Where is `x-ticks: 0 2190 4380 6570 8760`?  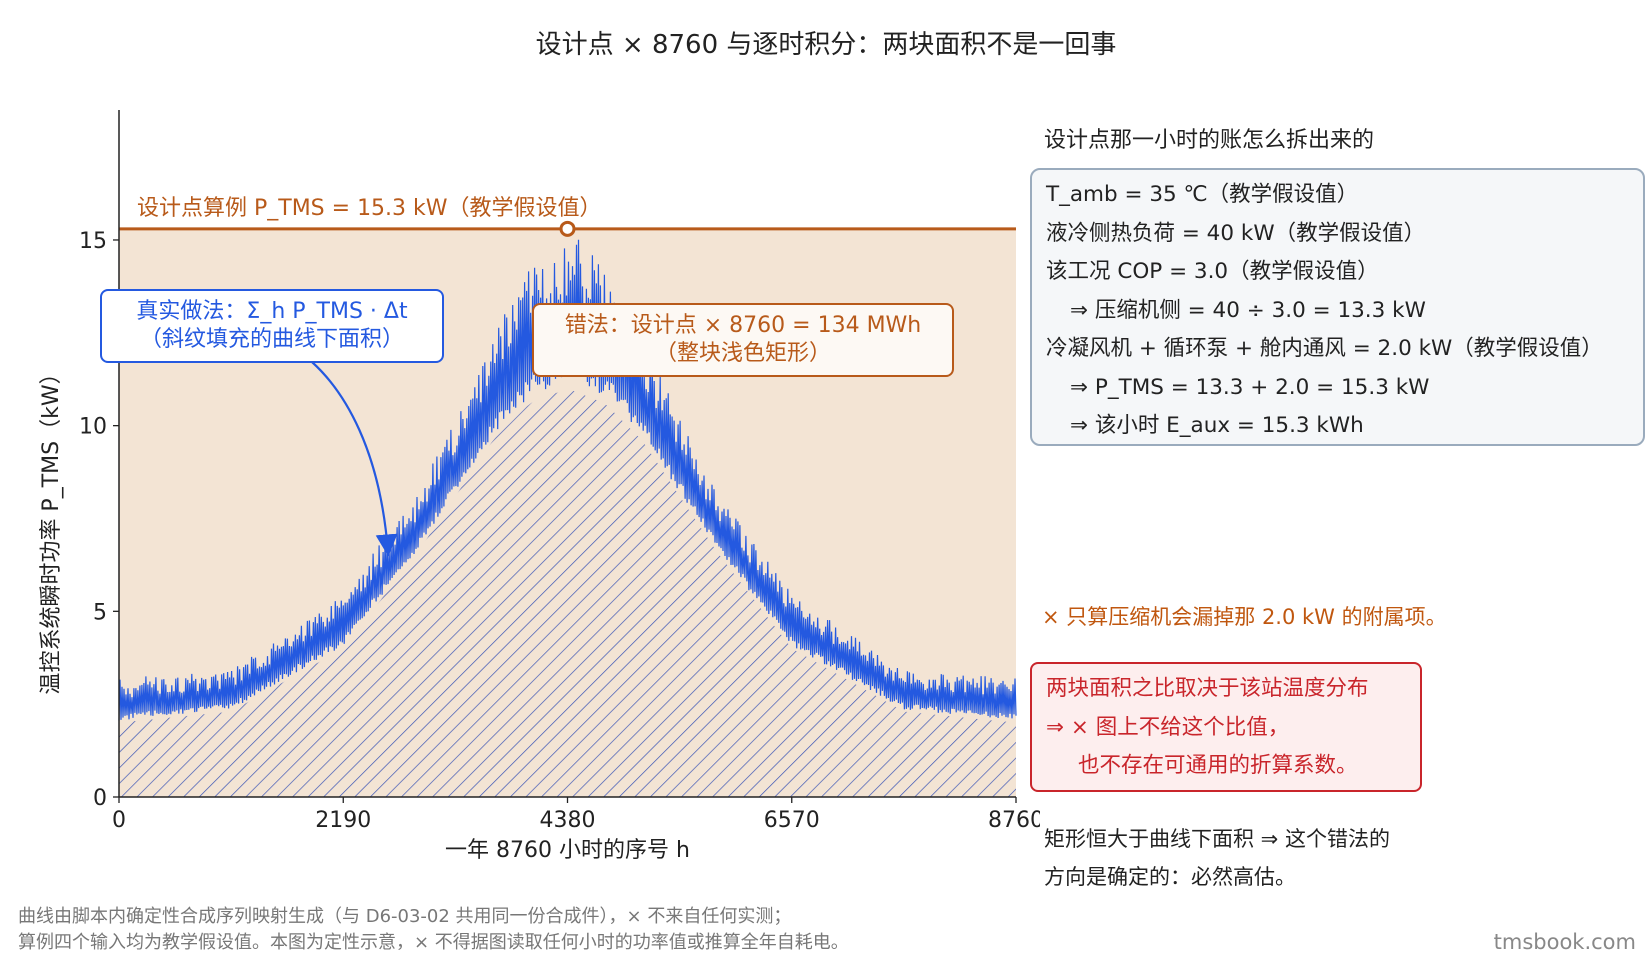
x-ticks: 0 2190 4380 6570 8760 is located at coordinates (576, 815).